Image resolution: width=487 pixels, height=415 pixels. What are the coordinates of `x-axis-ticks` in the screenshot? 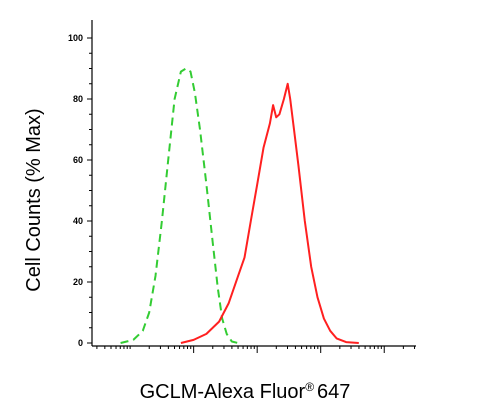 It's located at (256, 349).